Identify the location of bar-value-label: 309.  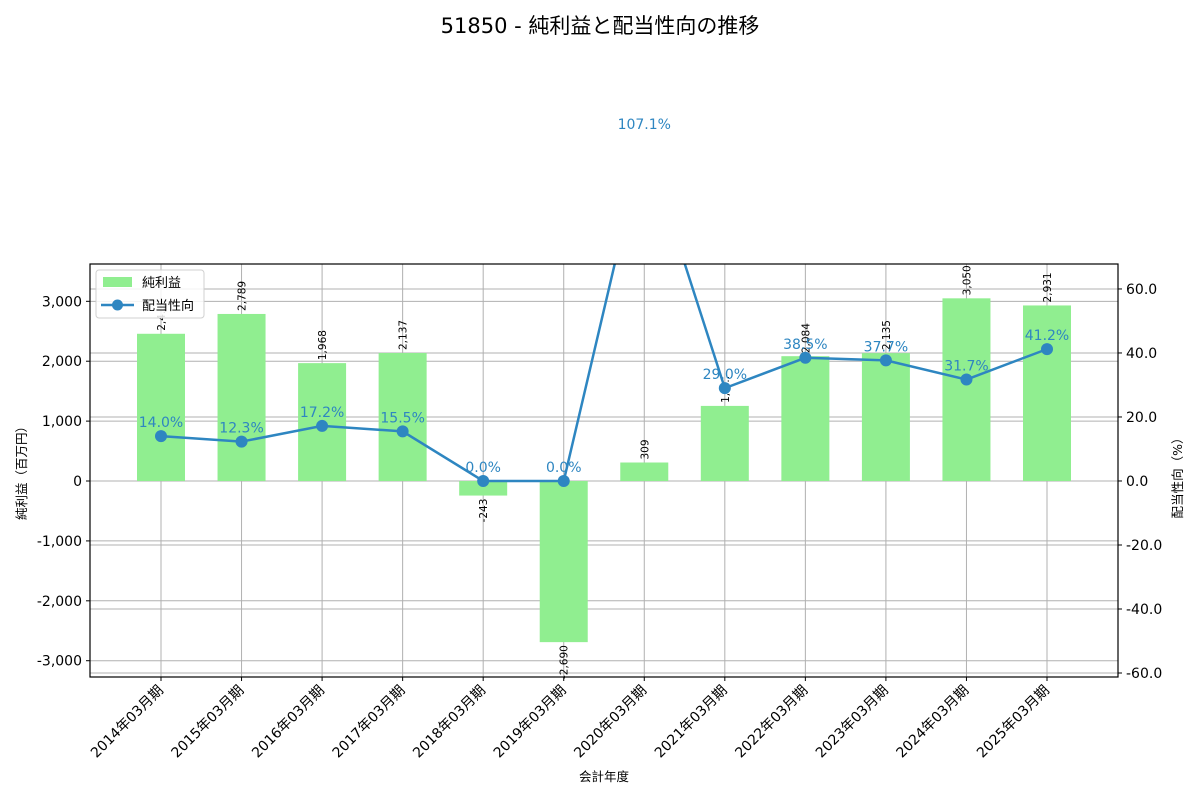
(645, 449).